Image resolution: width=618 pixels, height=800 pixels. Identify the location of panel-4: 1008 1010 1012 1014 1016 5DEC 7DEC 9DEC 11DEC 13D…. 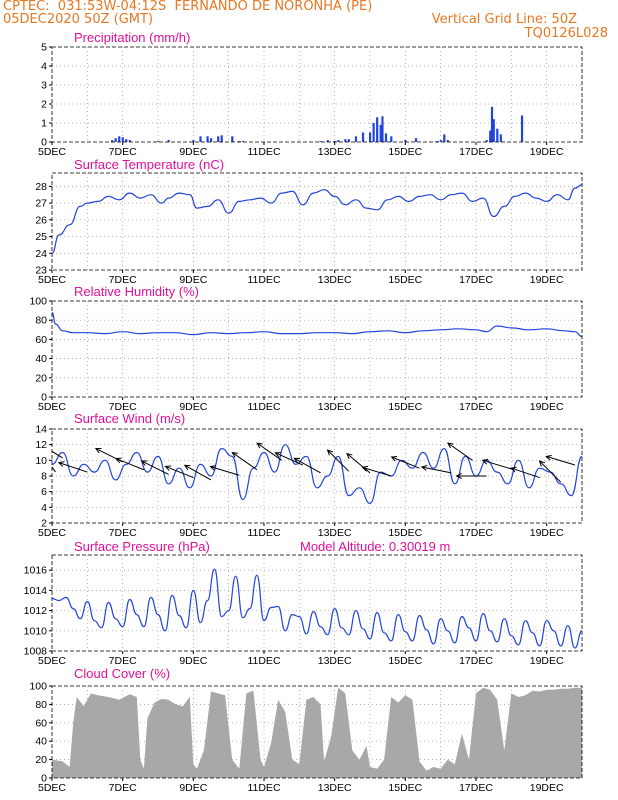
(303, 603).